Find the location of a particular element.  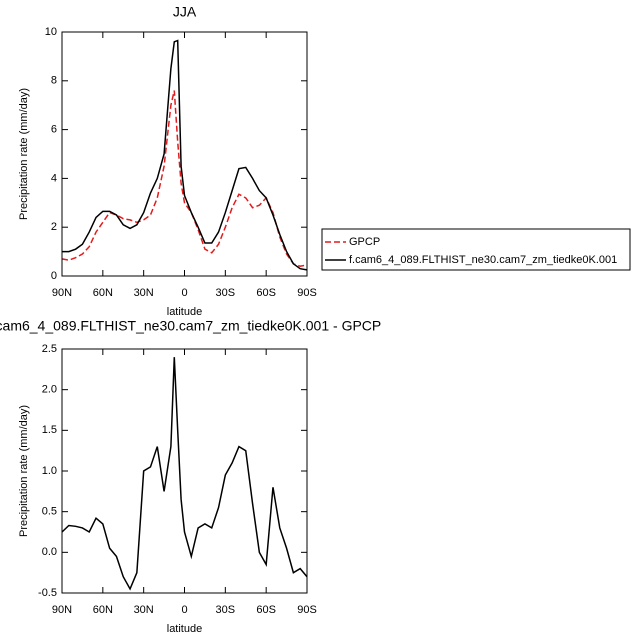

chart-title: JJA is located at coordinates (185, 12).